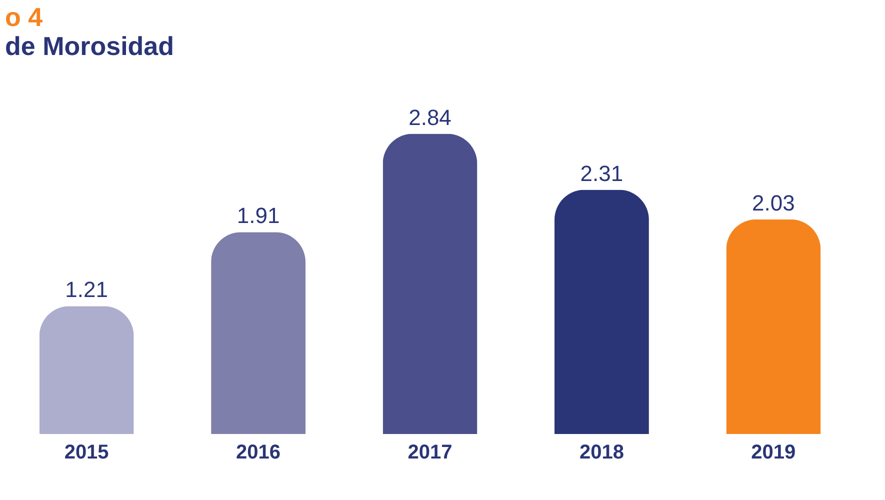 The height and width of the screenshot is (500, 885). I want to click on data-label: 2.31, so click(602, 173).